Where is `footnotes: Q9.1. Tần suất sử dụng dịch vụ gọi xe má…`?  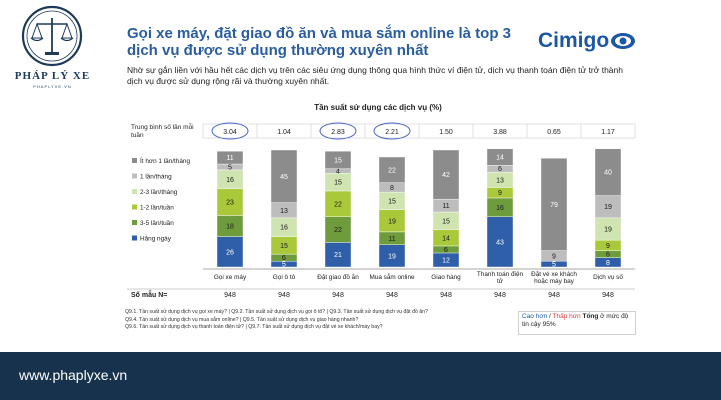
footnotes: Q9.1. Tần suất sử dụng dịch vụ gọi xe má… is located at coordinates (315, 320).